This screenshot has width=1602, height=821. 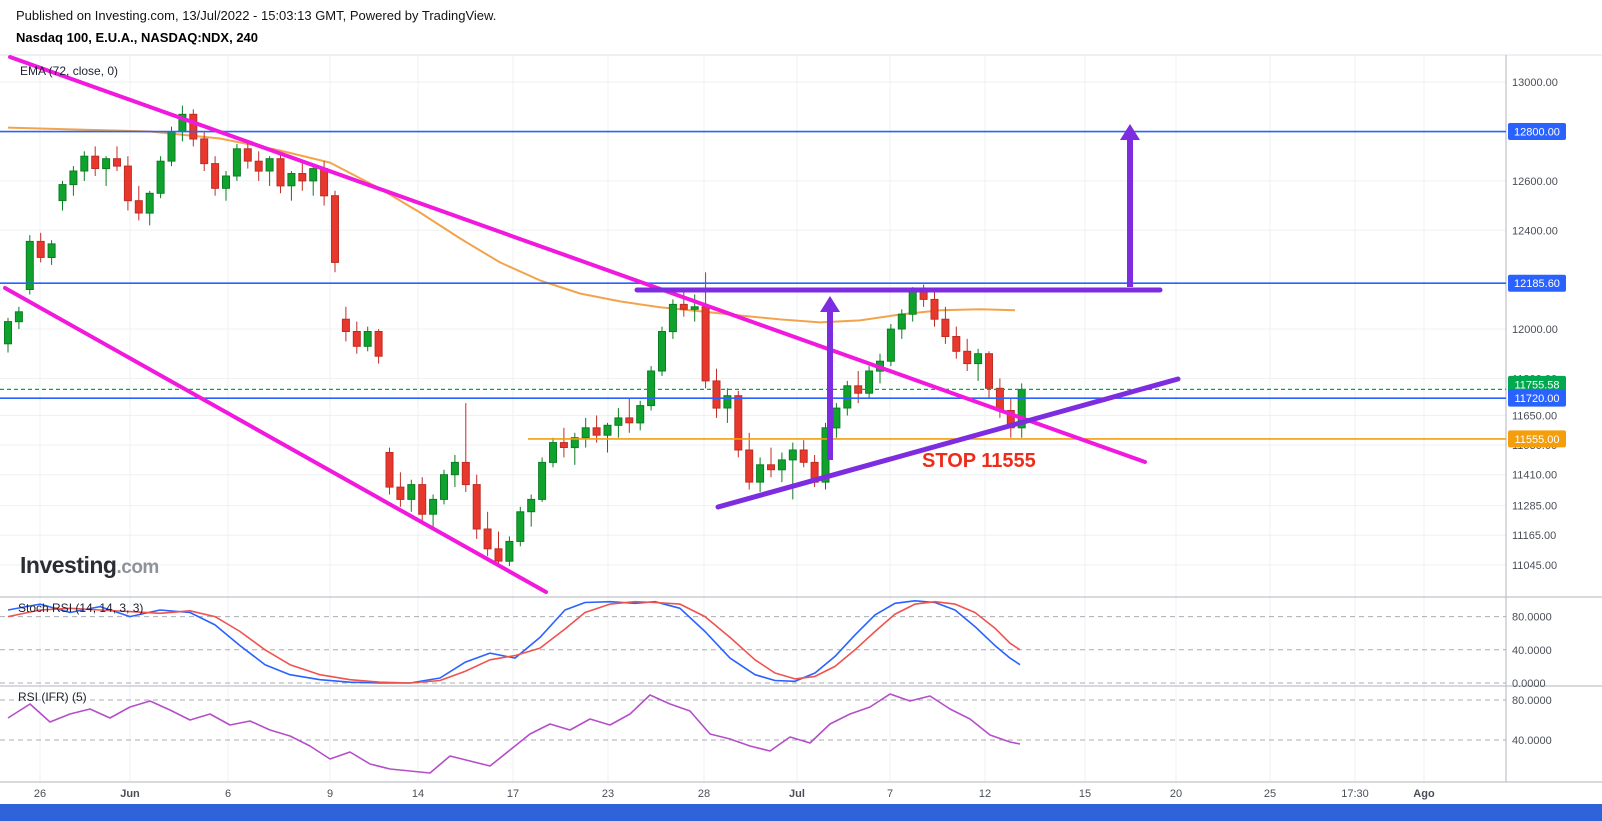 What do you see at coordinates (979, 461) in the screenshot?
I see `stop-annotation: STOP 11555` at bounding box center [979, 461].